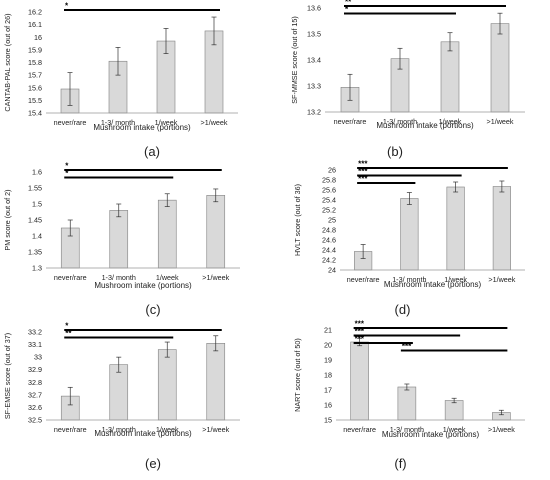 The height and width of the screenshot is (480, 550). What do you see at coordinates (294, 59) in the screenshot?
I see `y-axis-label: SF-MMSE score (out of 15)` at bounding box center [294, 59].